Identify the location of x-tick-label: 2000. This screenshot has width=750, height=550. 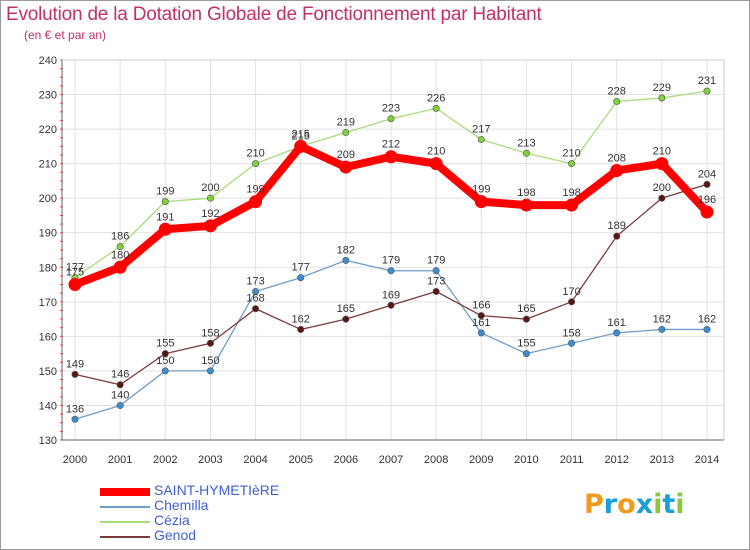
(75, 460).